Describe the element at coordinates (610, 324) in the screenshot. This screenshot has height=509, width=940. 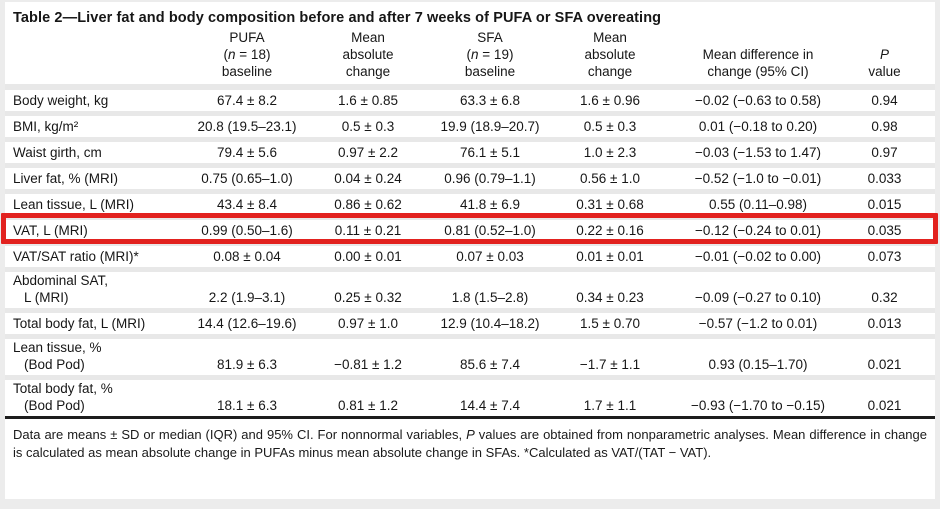
I see `table-cell: 1.5 ± 0.70` at that location.